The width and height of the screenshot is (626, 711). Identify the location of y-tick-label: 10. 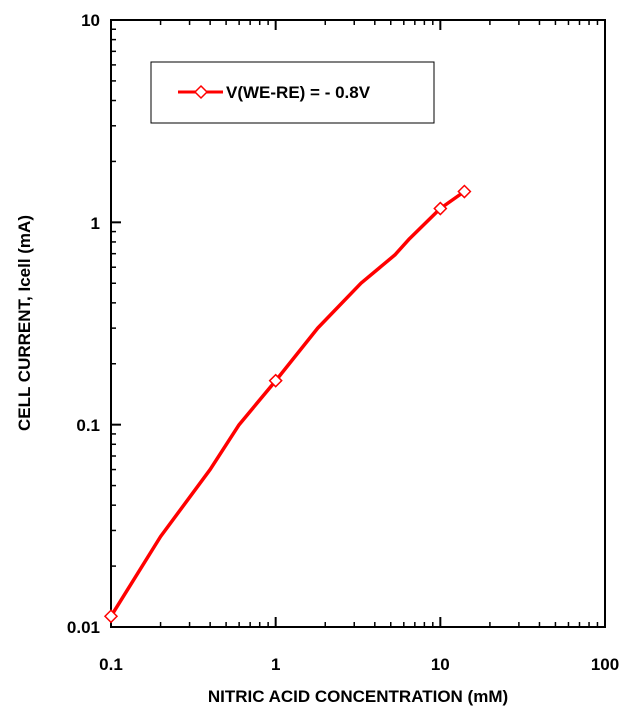
(90, 20).